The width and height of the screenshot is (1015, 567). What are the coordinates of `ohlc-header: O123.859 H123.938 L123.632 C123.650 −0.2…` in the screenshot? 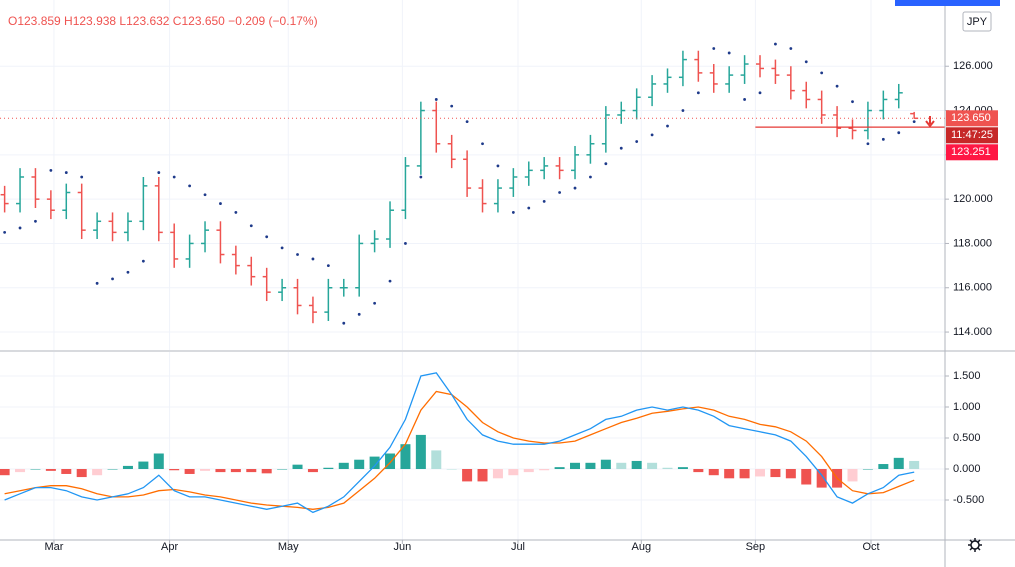 It's located at (163, 21).